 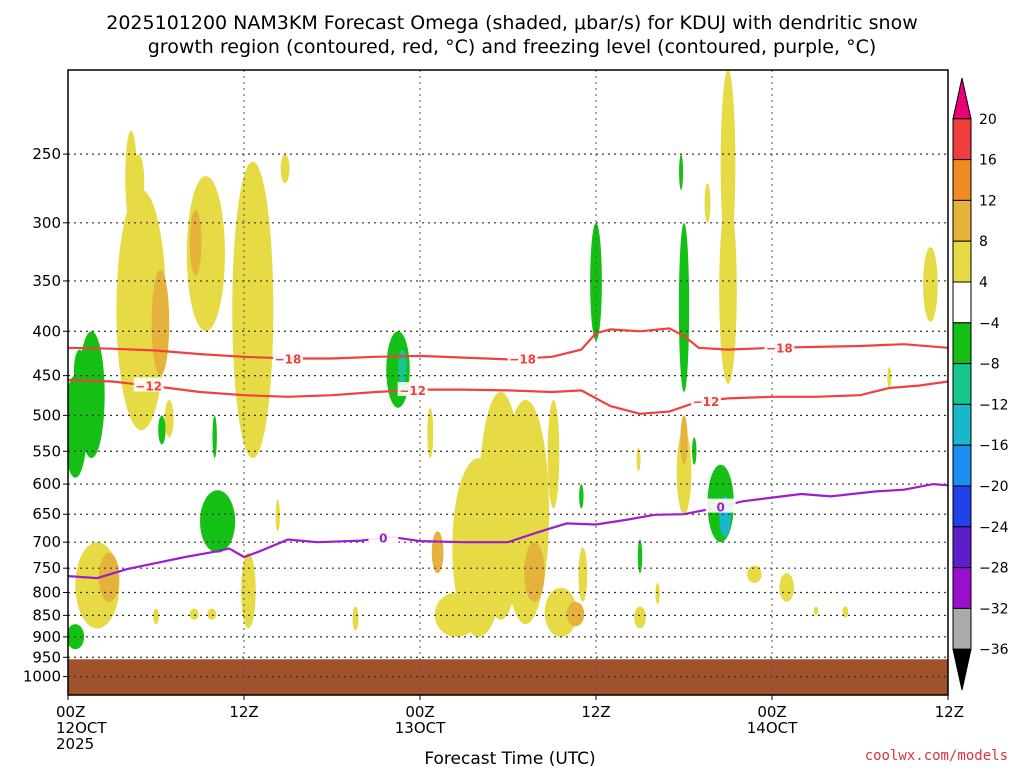 I want to click on colorbar-label-13: −36, so click(x=994, y=650).